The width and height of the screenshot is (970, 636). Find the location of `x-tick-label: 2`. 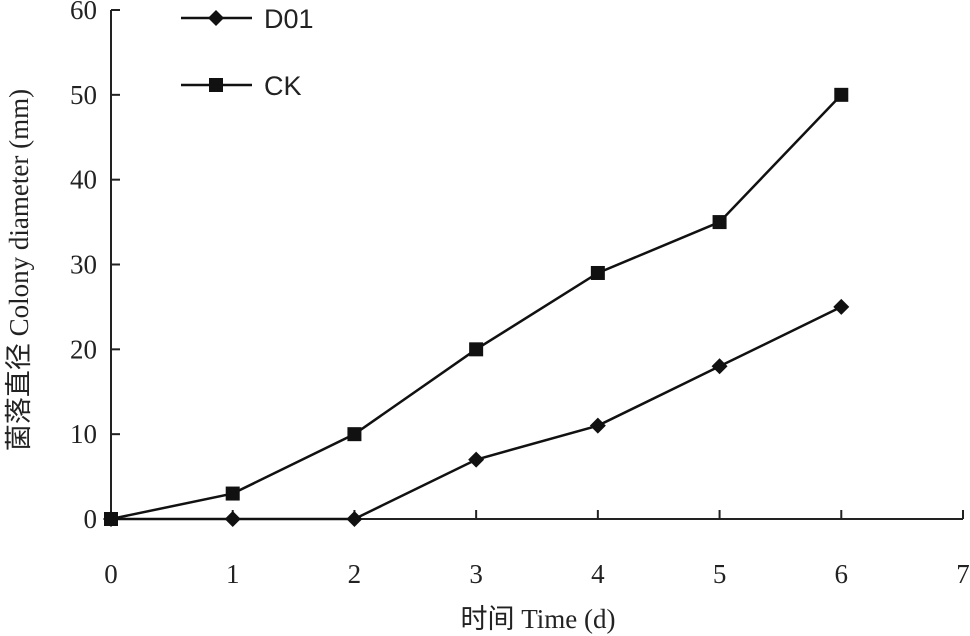

x-tick-label: 2 is located at coordinates (355, 574).